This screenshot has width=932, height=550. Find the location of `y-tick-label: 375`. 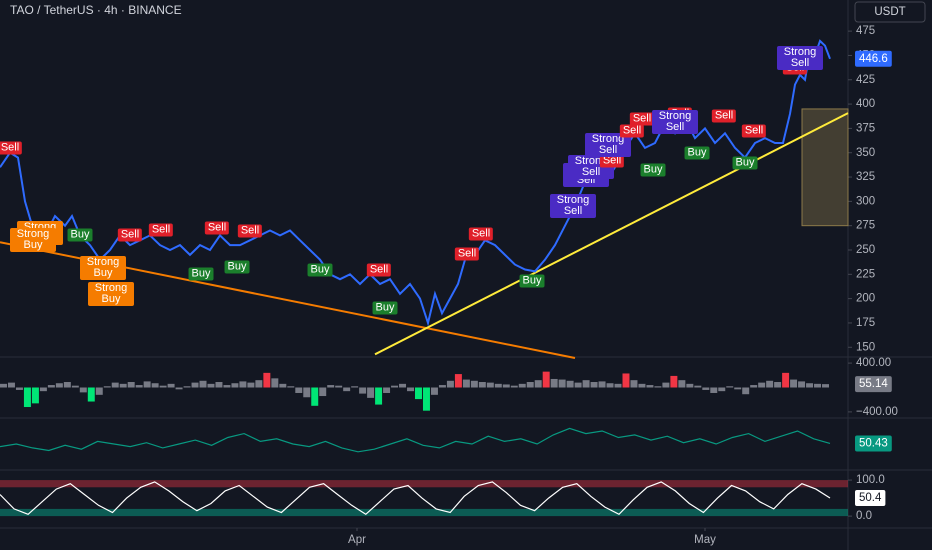

y-tick-label: 375 is located at coordinates (865, 128).